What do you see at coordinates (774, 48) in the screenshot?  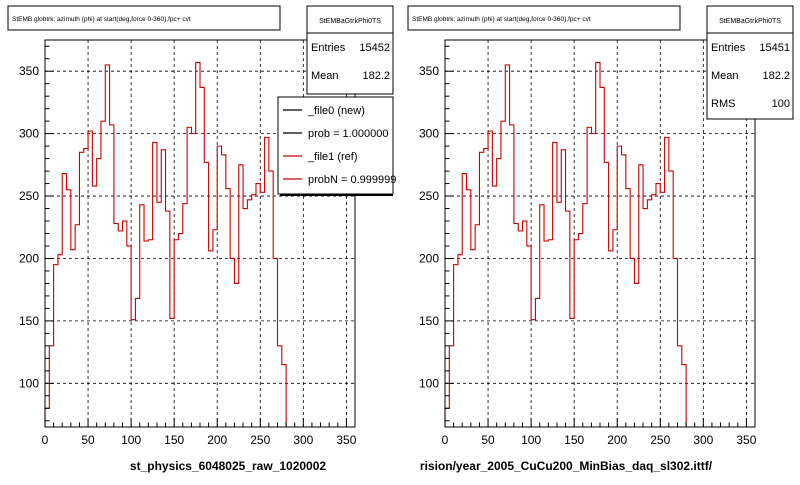 I see `stats-value: 15451` at bounding box center [774, 48].